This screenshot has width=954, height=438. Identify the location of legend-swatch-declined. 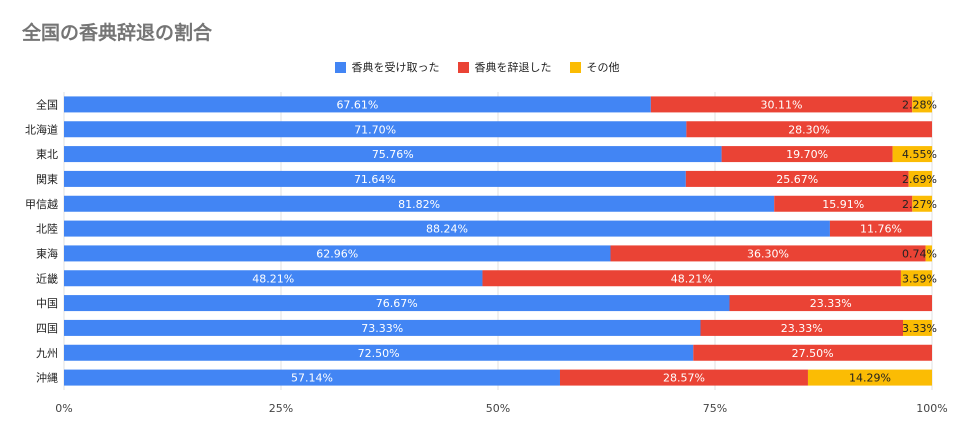
(463, 67).